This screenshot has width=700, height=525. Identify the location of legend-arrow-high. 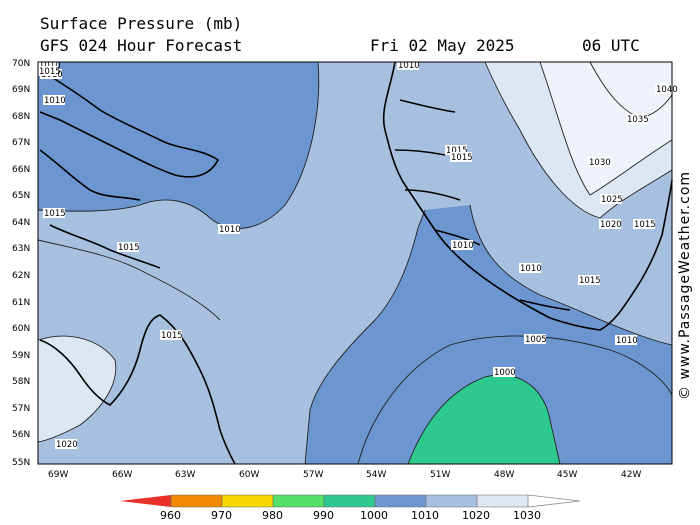
(554, 501).